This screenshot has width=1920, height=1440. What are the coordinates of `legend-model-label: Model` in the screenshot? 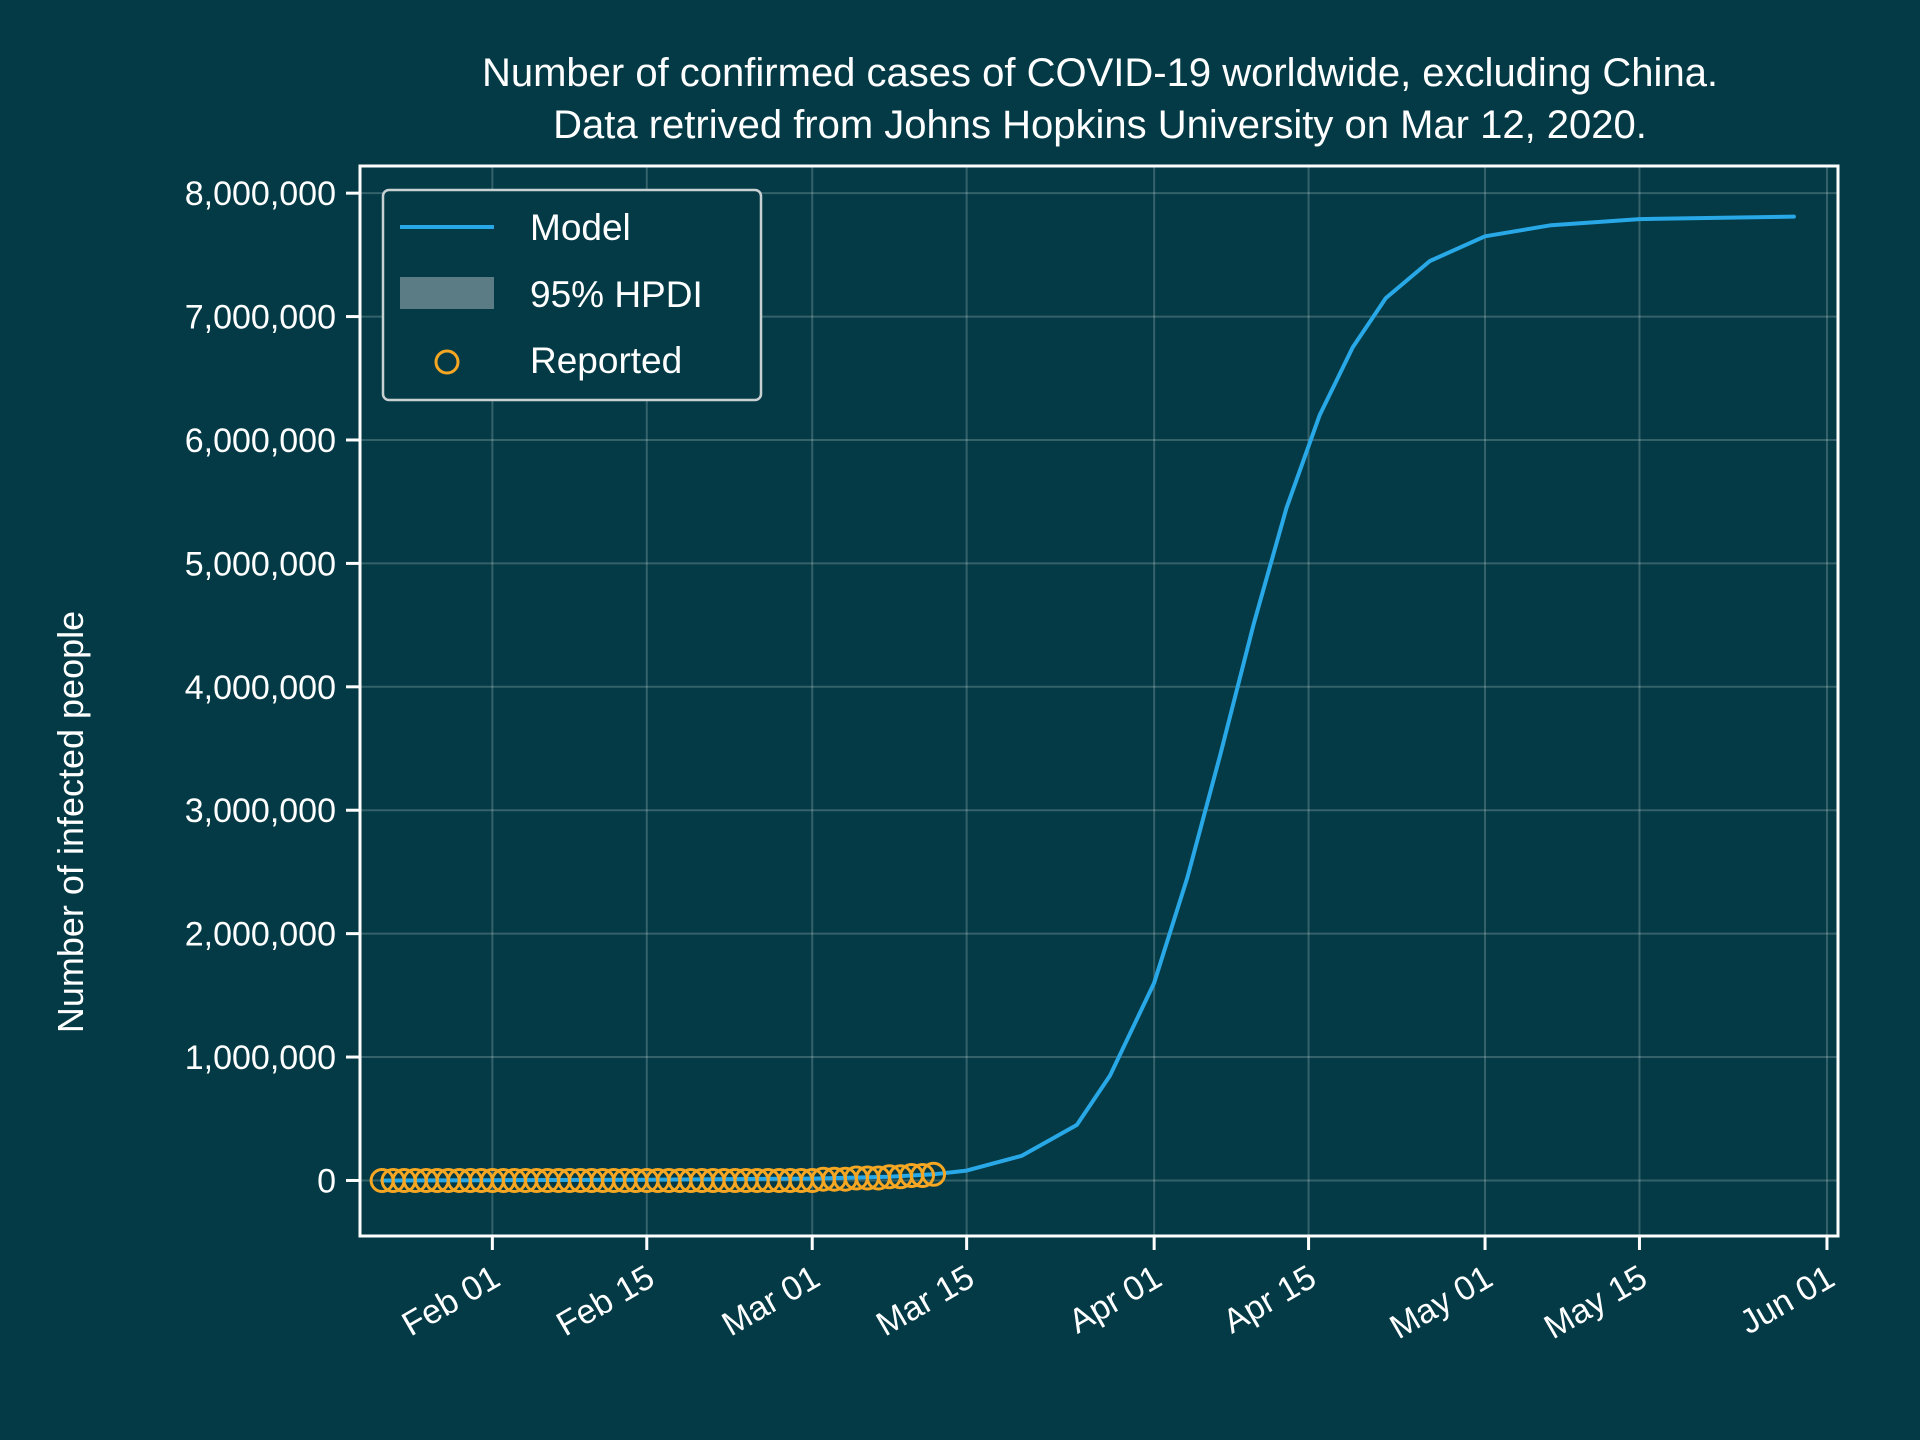 It's located at (580, 227).